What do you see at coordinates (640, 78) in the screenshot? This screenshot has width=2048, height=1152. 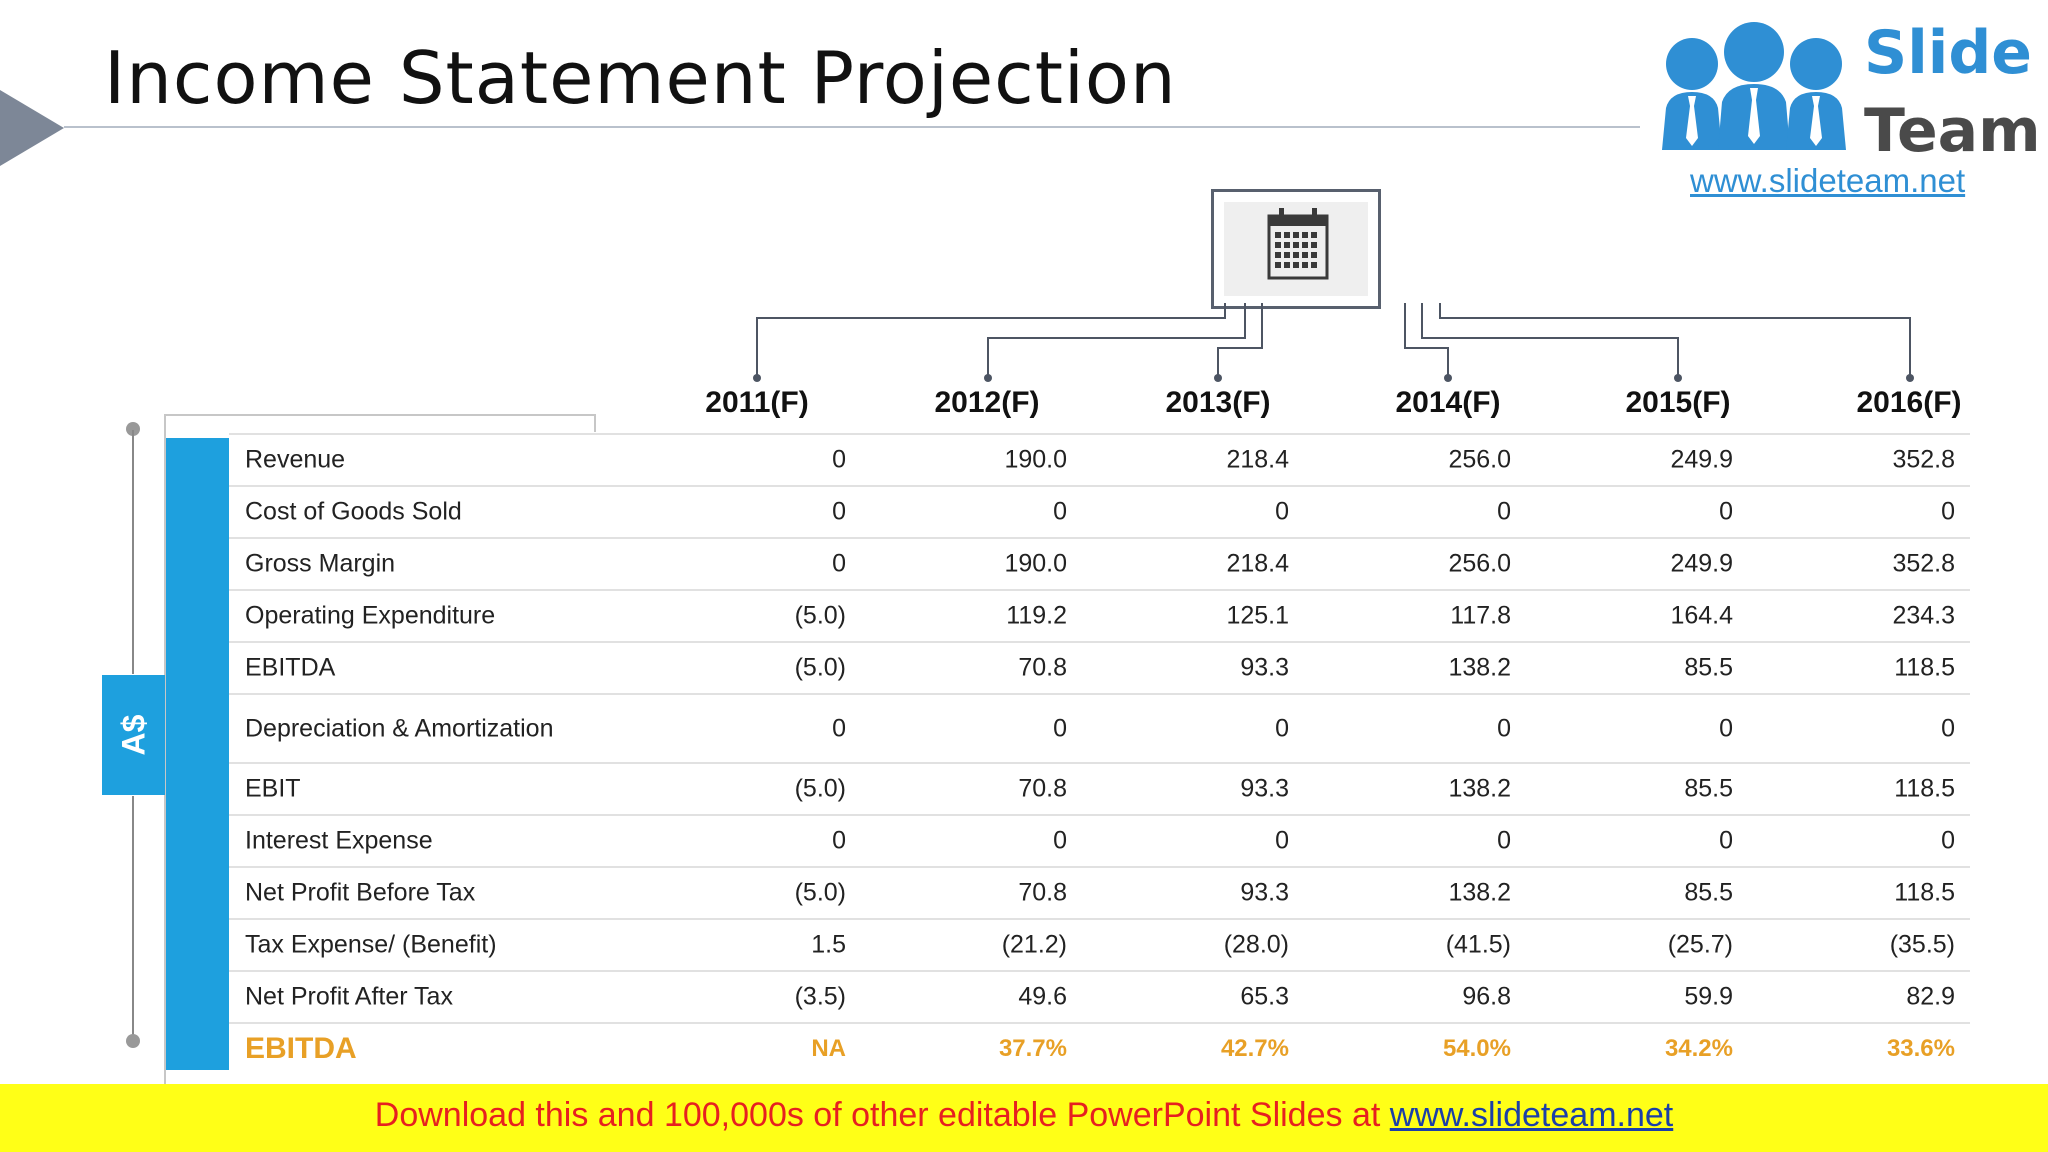 I see `page-title: Income Statement Projection` at bounding box center [640, 78].